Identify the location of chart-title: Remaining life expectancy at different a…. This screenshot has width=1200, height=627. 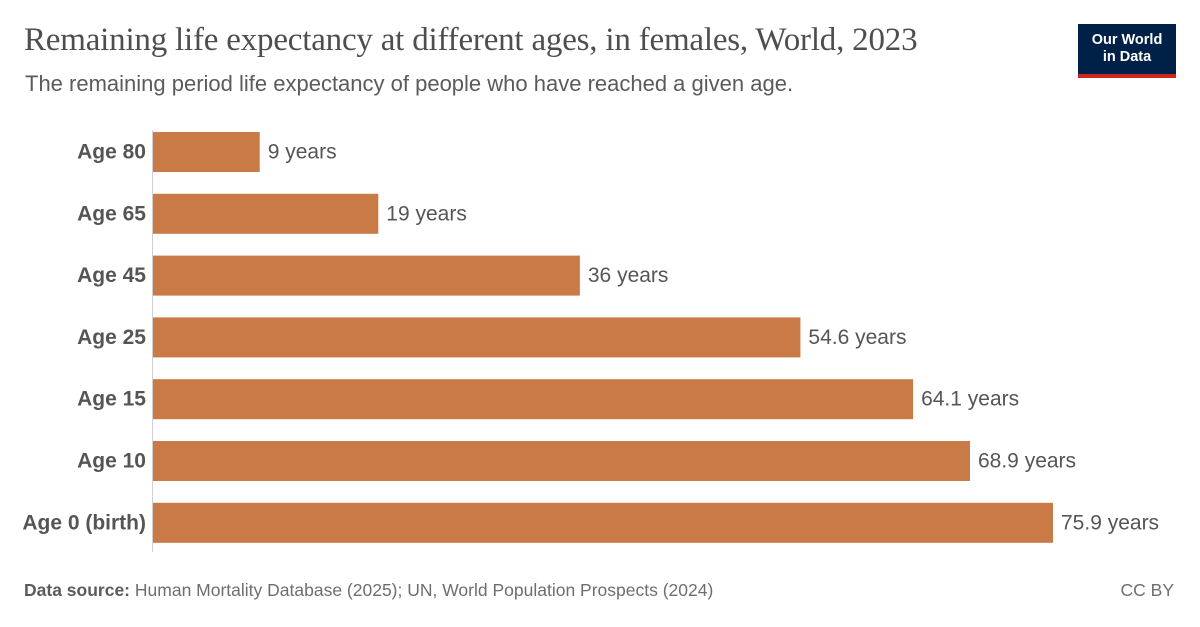
(471, 40).